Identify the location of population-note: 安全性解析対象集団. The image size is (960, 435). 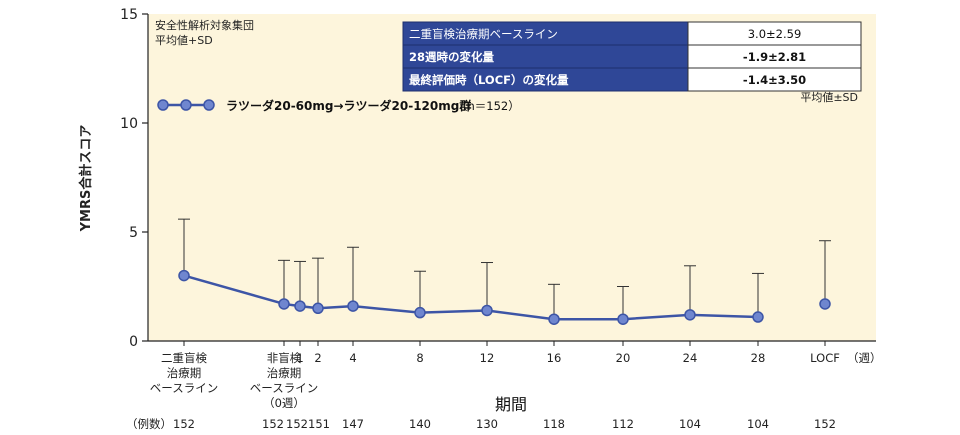
(204, 25).